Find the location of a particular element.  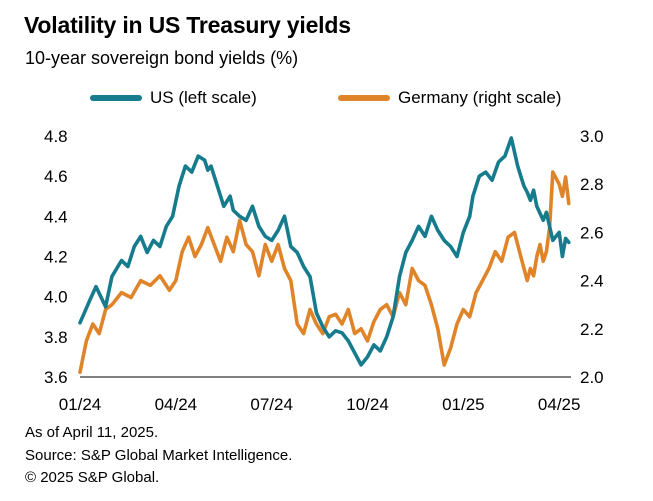

y-right-tick-label: 2.6 is located at coordinates (592, 232).